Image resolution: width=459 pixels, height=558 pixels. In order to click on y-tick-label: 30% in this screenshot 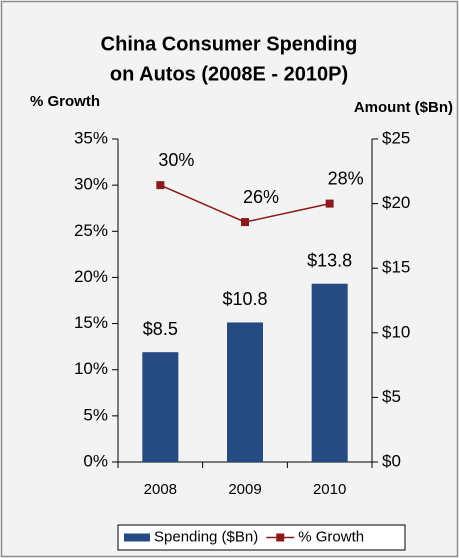, I will do `click(91, 184)`.